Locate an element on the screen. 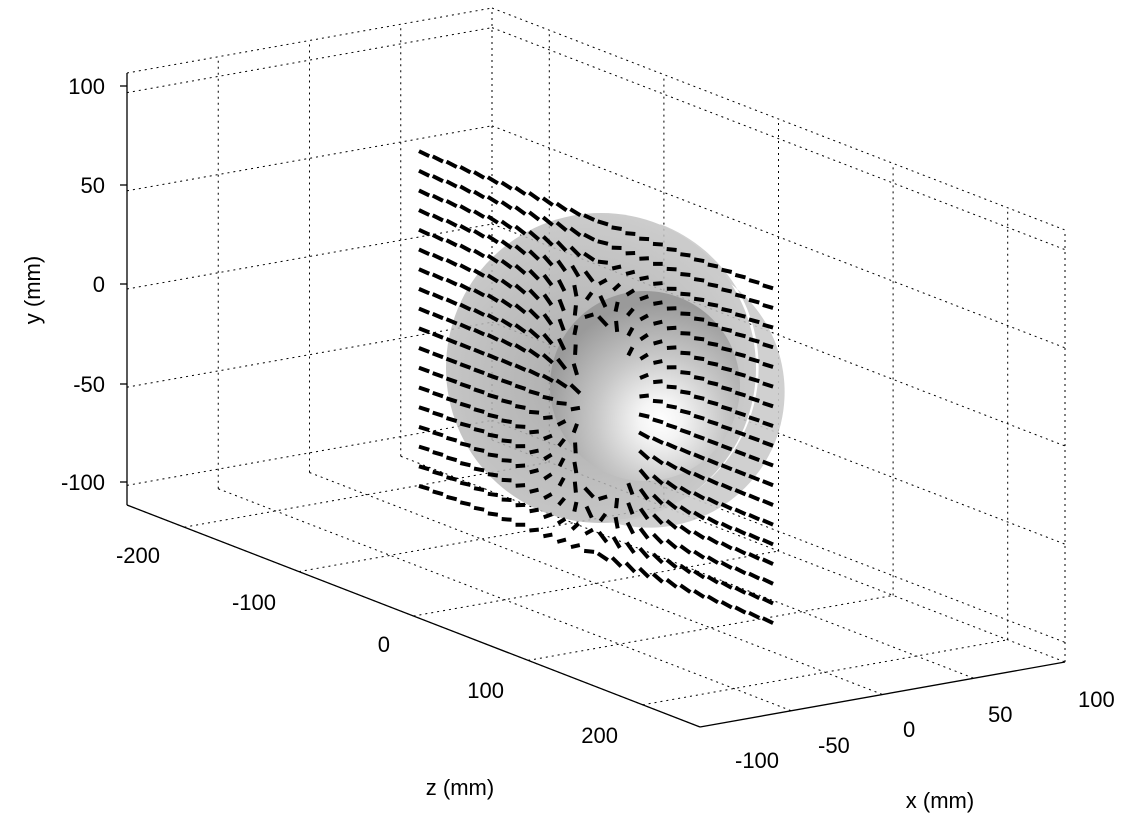  z-axis-line is located at coordinates (413, 616).